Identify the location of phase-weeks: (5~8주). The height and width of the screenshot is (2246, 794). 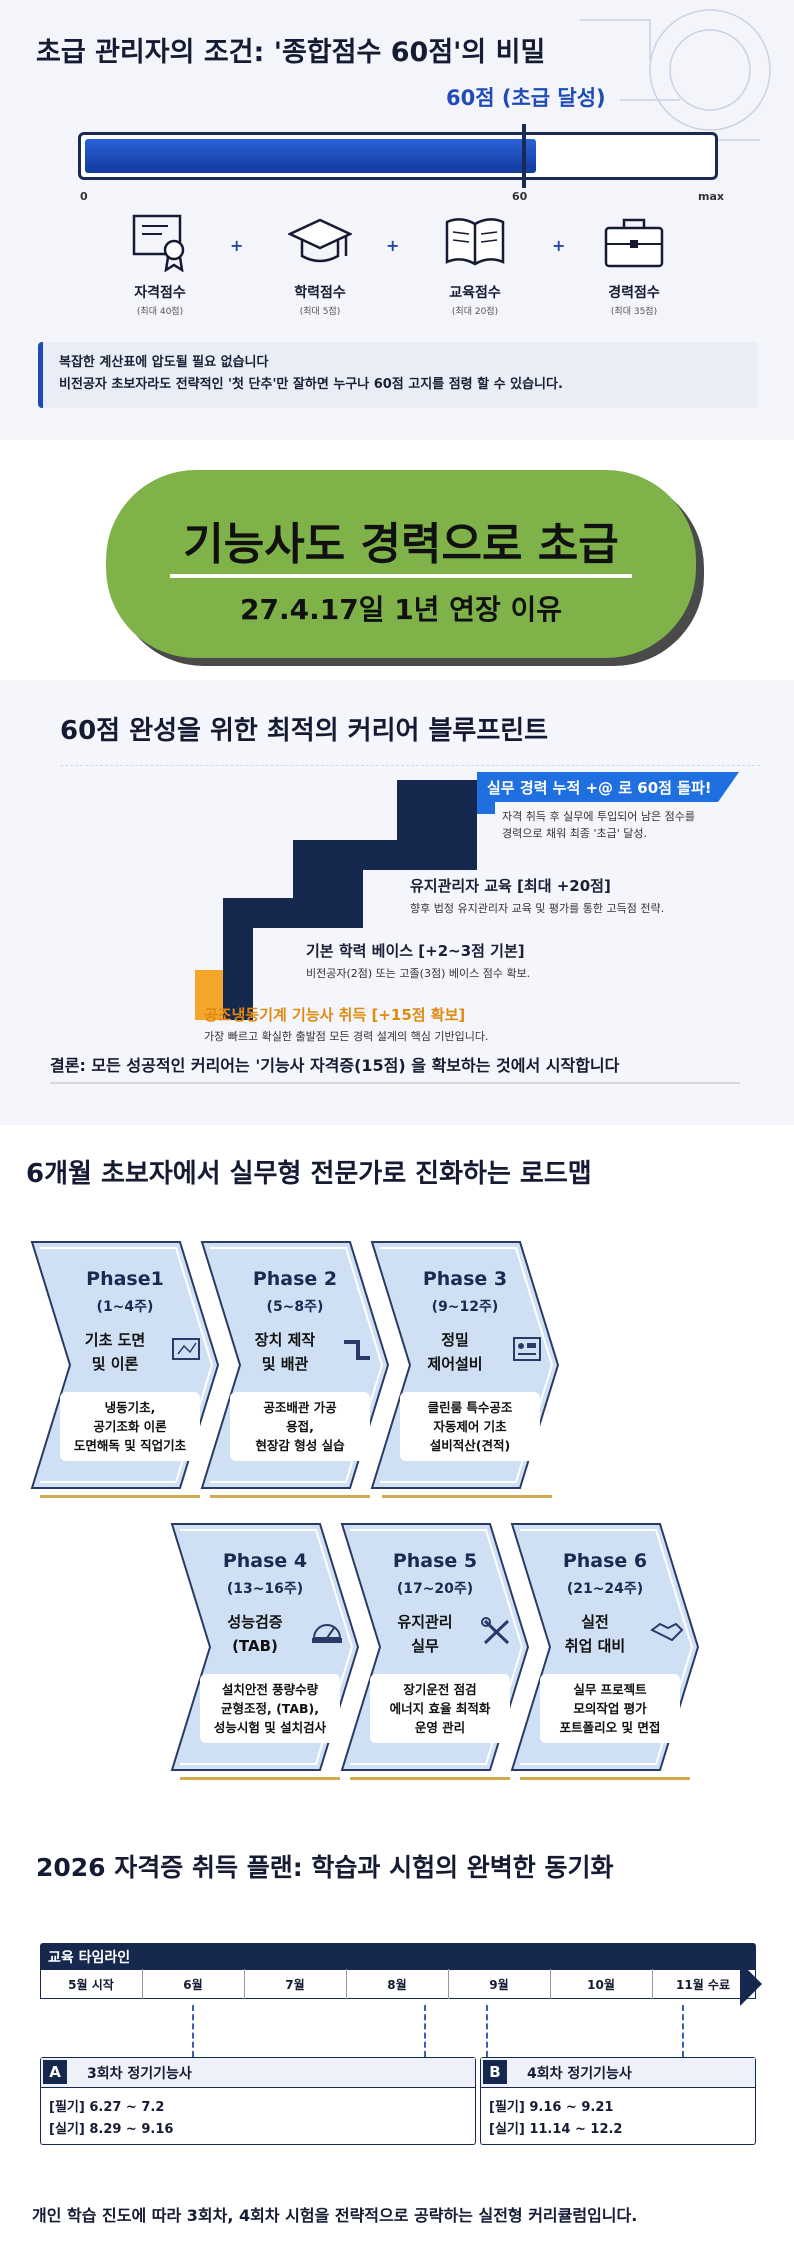
(295, 1307).